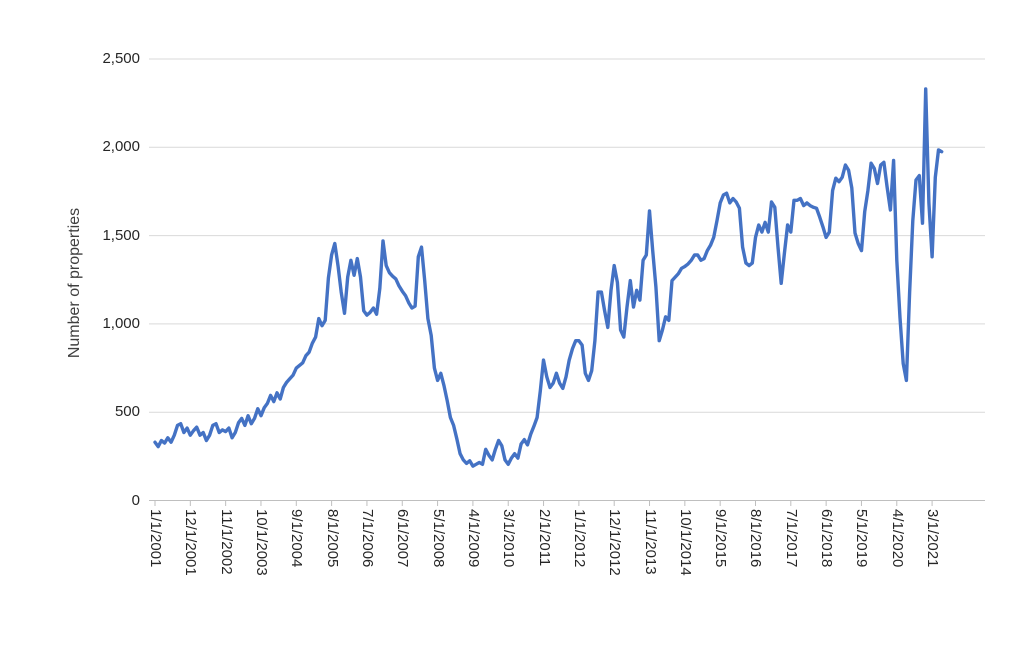 This screenshot has height=650, width=1024. What do you see at coordinates (135, 500) in the screenshot?
I see `y-axis-label-0: 0` at bounding box center [135, 500].